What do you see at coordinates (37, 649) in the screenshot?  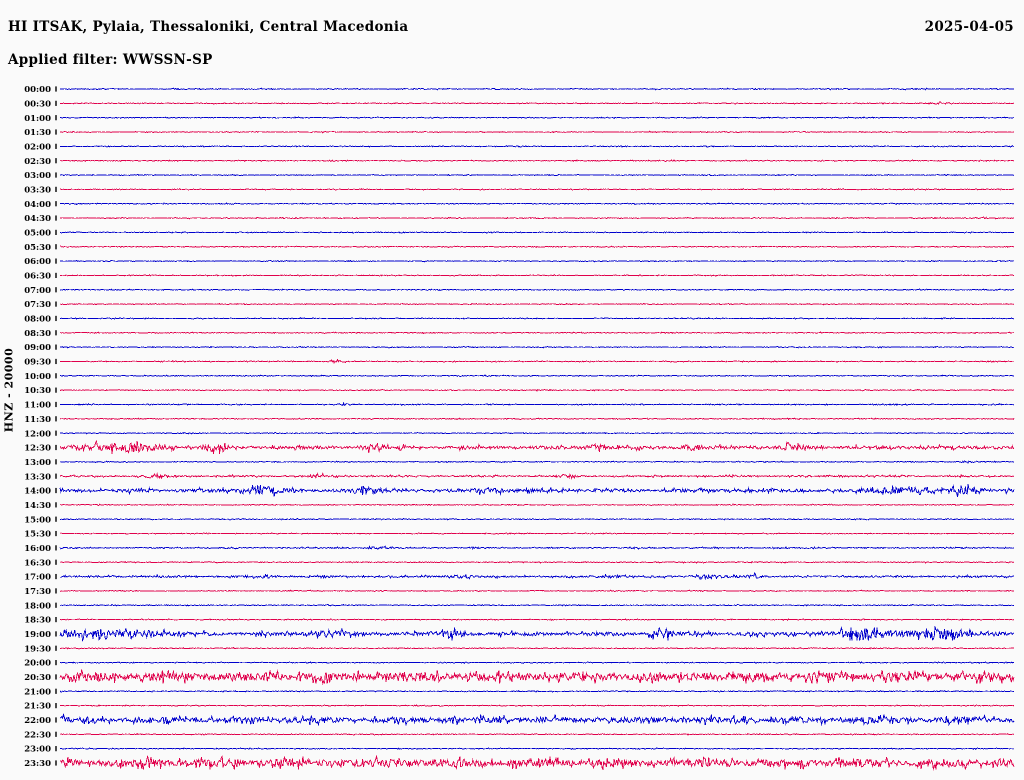 I see `time-tick-label: 19:30` at bounding box center [37, 649].